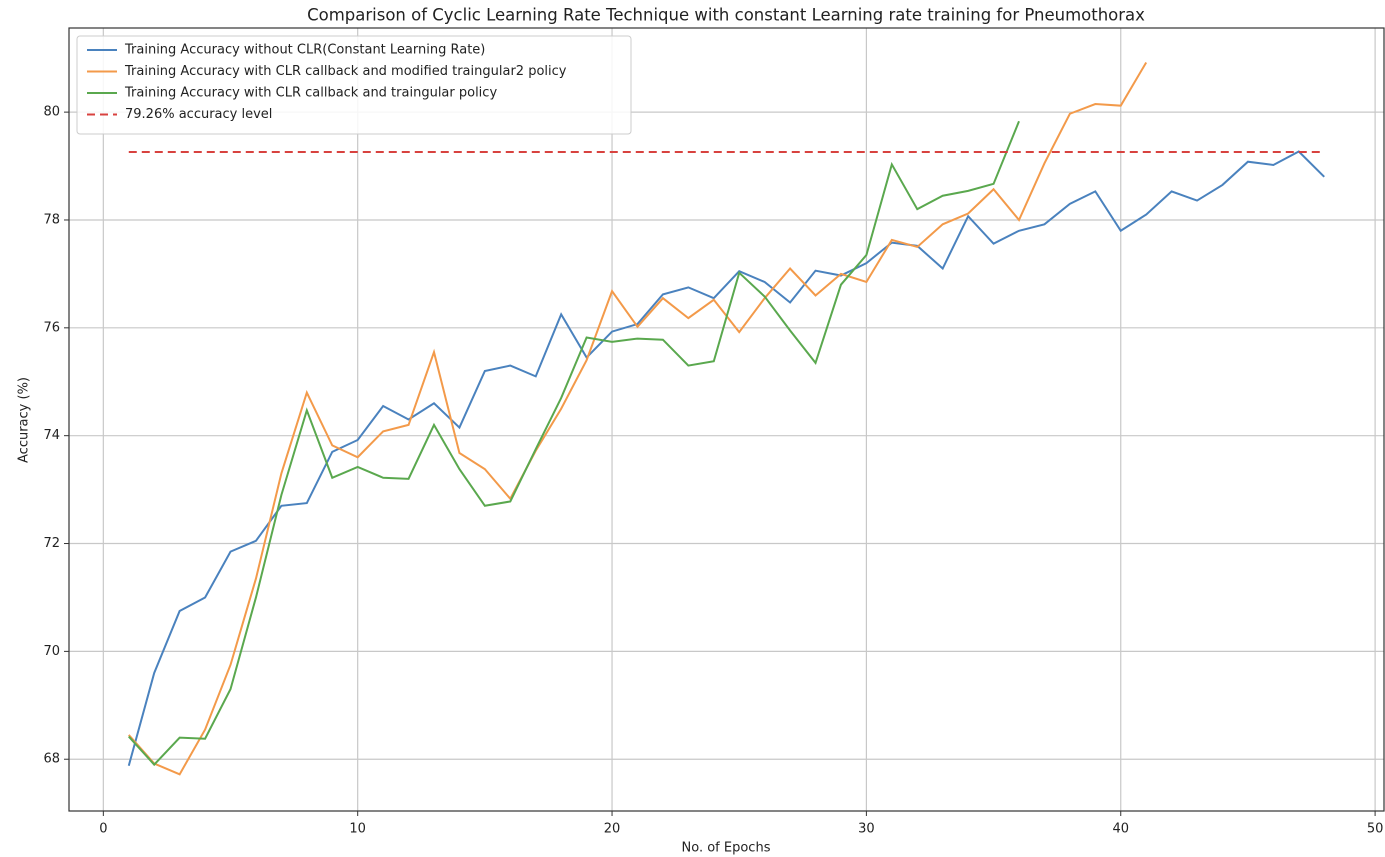 The image size is (1385, 857). Describe the element at coordinates (51, 435) in the screenshot. I see `y-tick-label: 74` at that location.